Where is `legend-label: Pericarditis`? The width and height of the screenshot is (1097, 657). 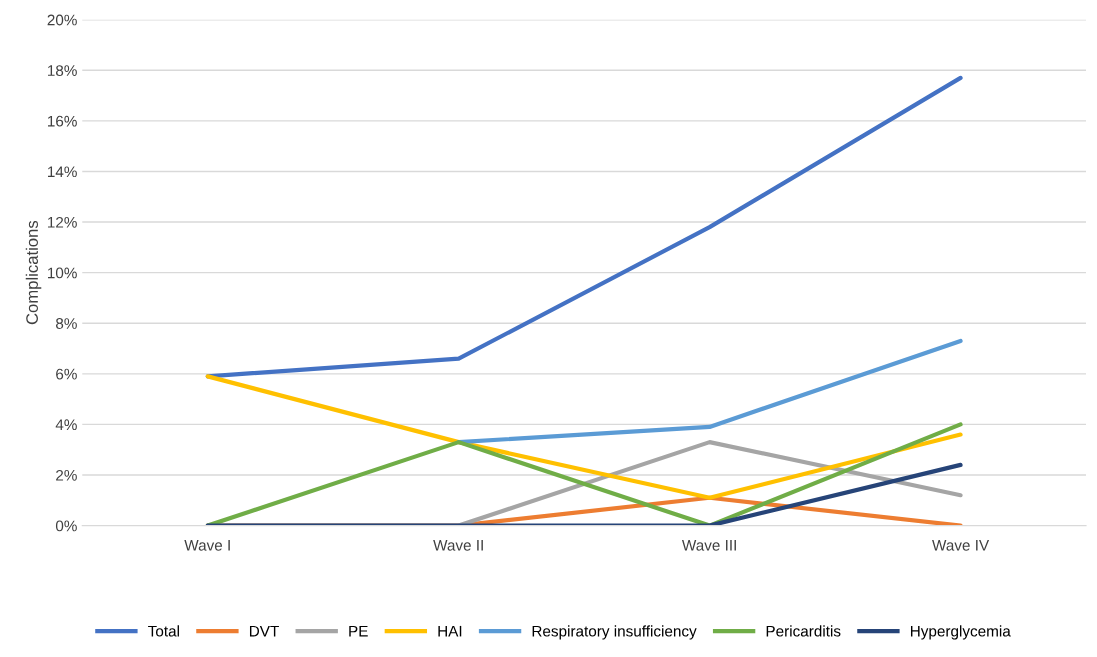 legend-label: Pericarditis is located at coordinates (803, 631).